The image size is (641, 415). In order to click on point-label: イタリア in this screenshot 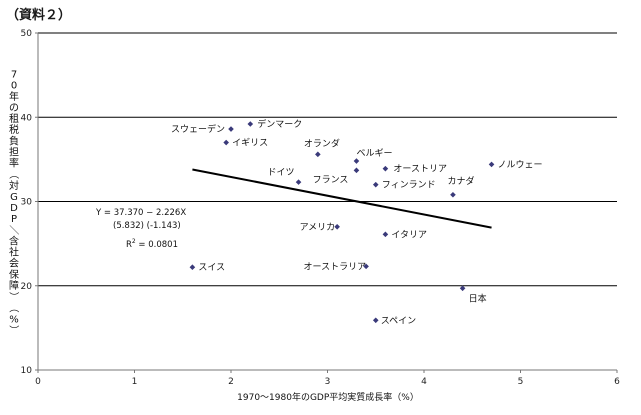, I will do `click(409, 234)`.